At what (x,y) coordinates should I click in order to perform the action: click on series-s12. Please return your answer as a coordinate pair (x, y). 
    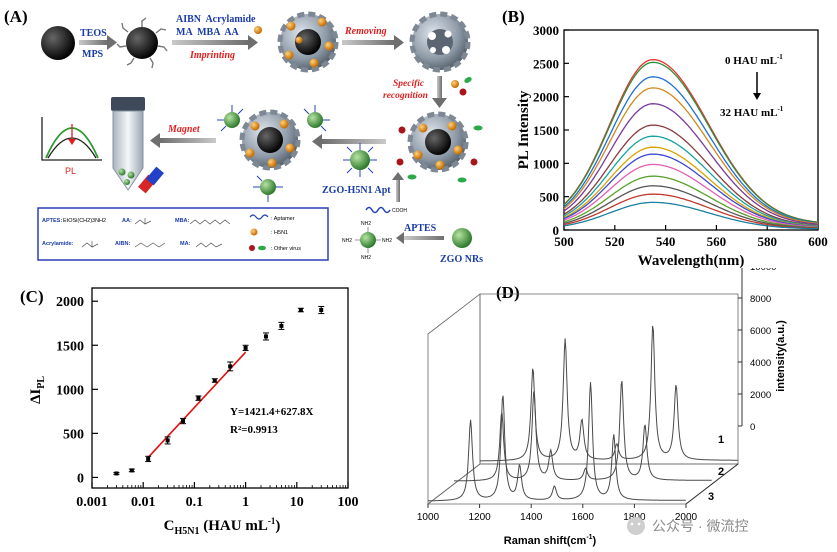
    Looking at the image, I should click on (691, 207).